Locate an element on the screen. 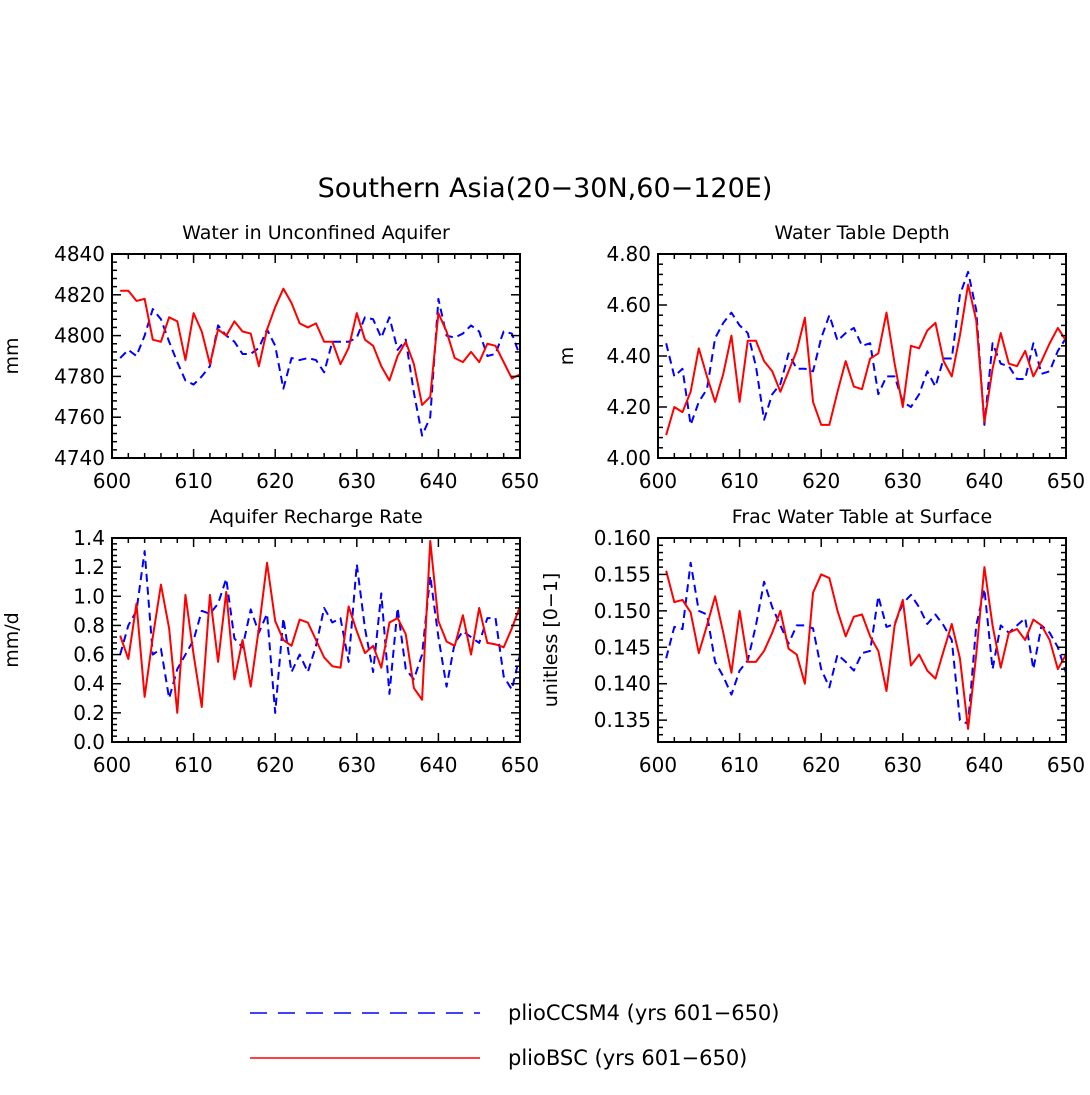  frac-water-table-at-surface-ytick-label: 0.145 is located at coordinates (622, 647).